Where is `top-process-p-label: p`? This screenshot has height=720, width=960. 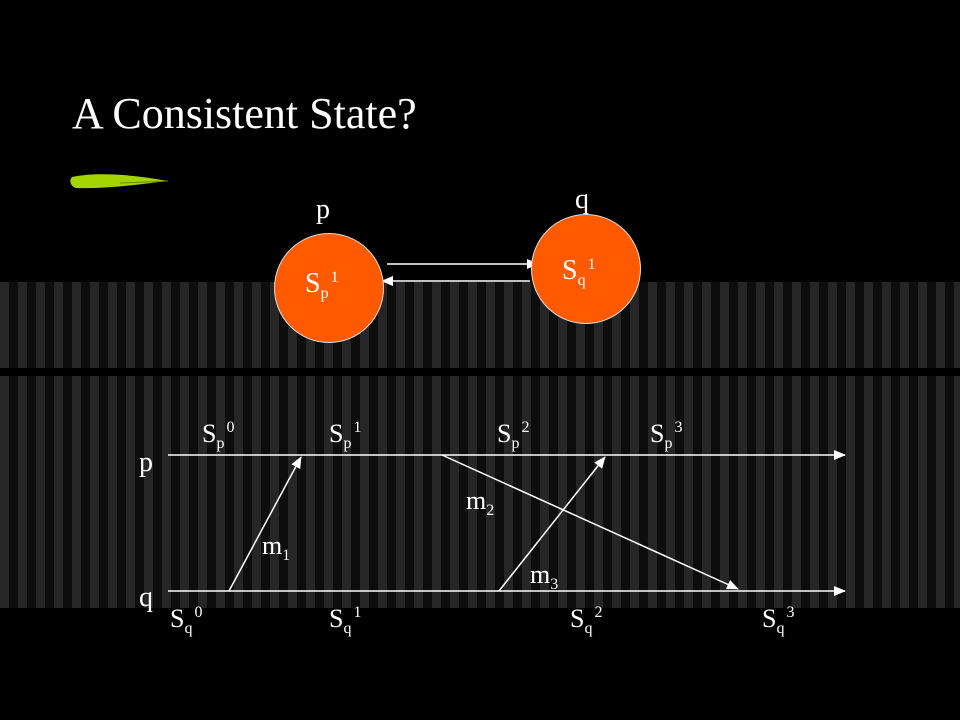
top-process-p-label: p is located at coordinates (323, 209).